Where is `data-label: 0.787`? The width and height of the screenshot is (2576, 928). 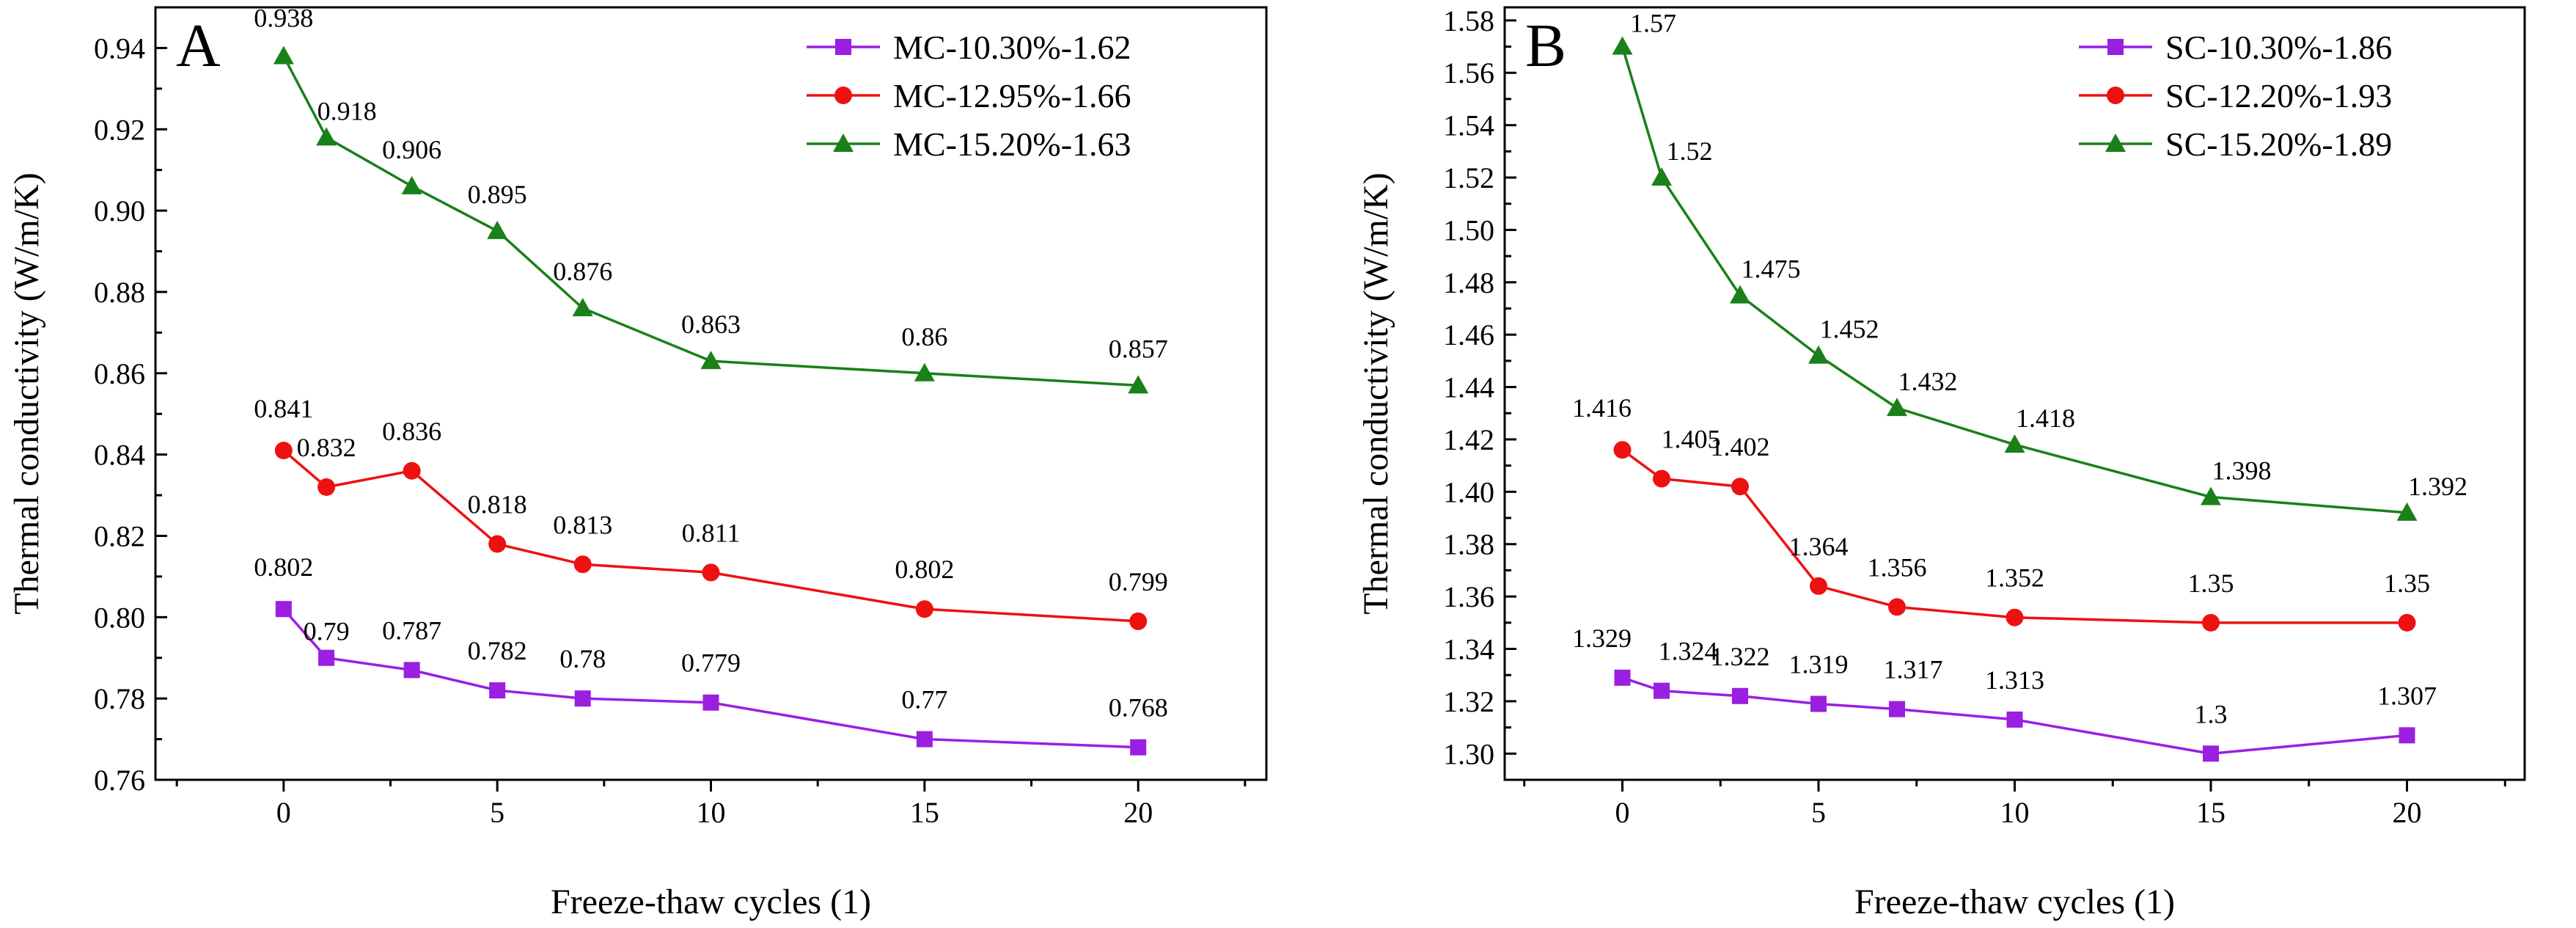 data-label: 0.787 is located at coordinates (411, 630).